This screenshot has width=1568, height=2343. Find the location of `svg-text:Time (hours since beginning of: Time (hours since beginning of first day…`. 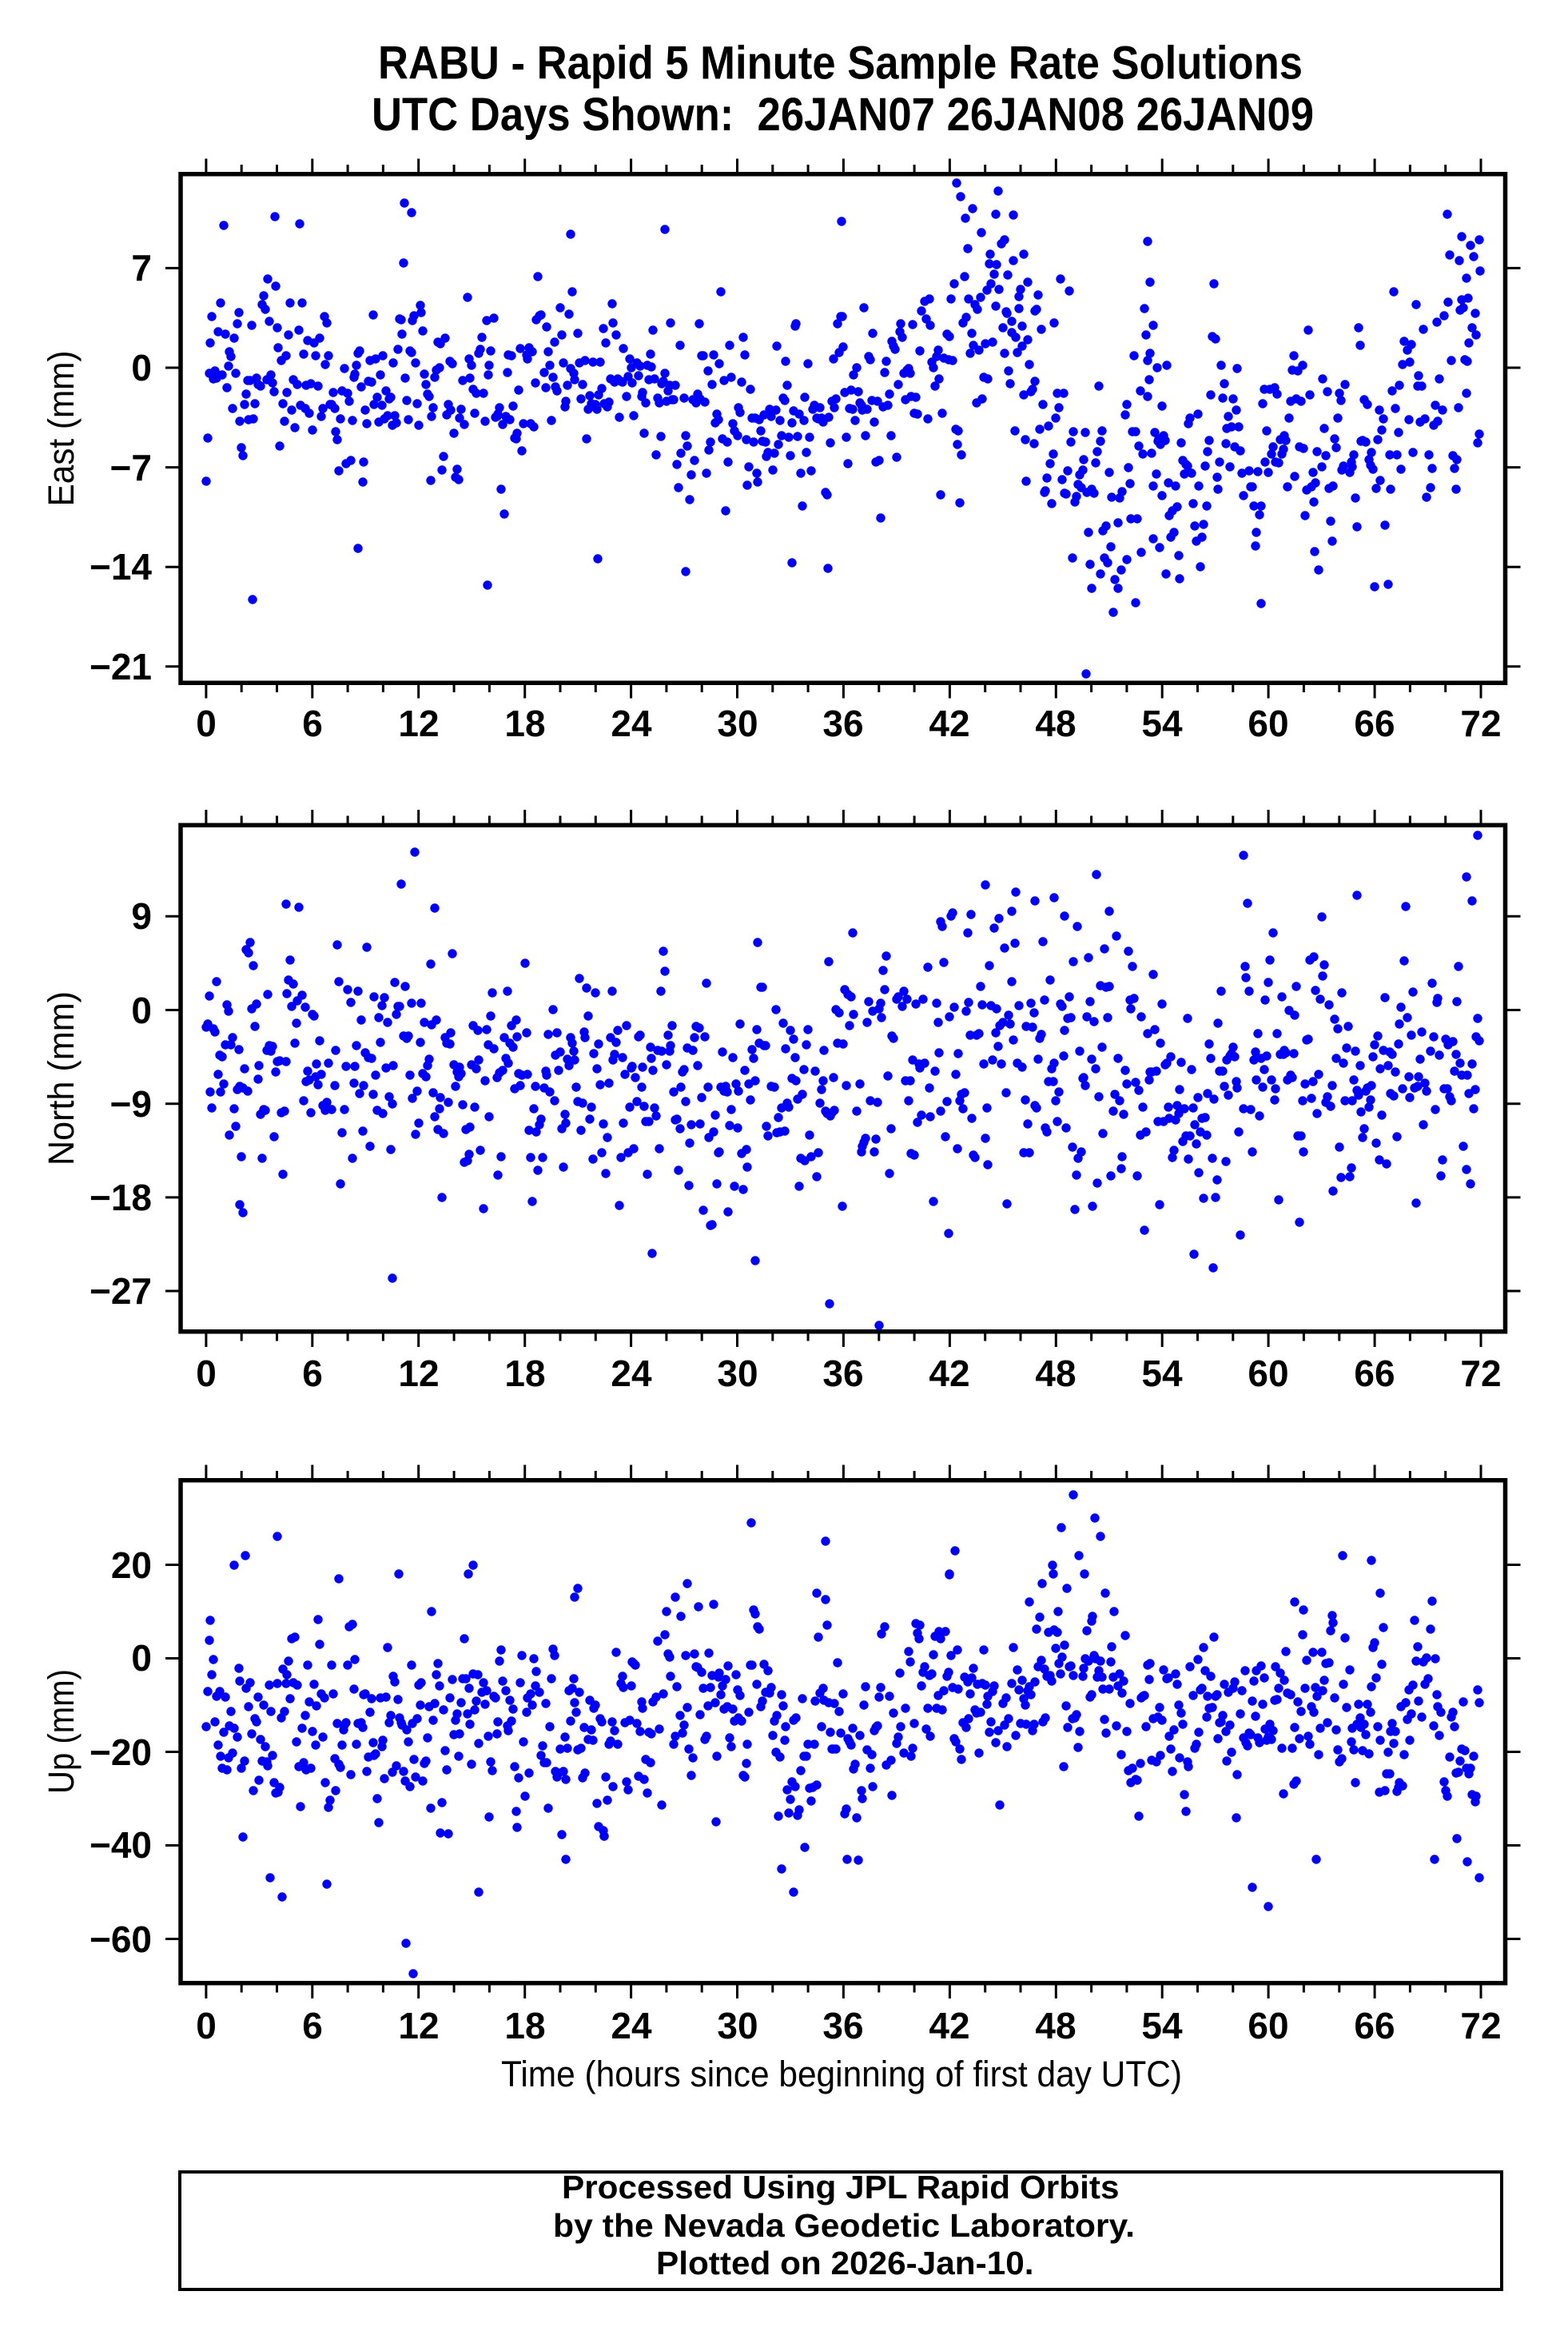

svg-text:Time (hours since beginning of: Time (hours since beginning of first day… is located at coordinates (841, 2074).